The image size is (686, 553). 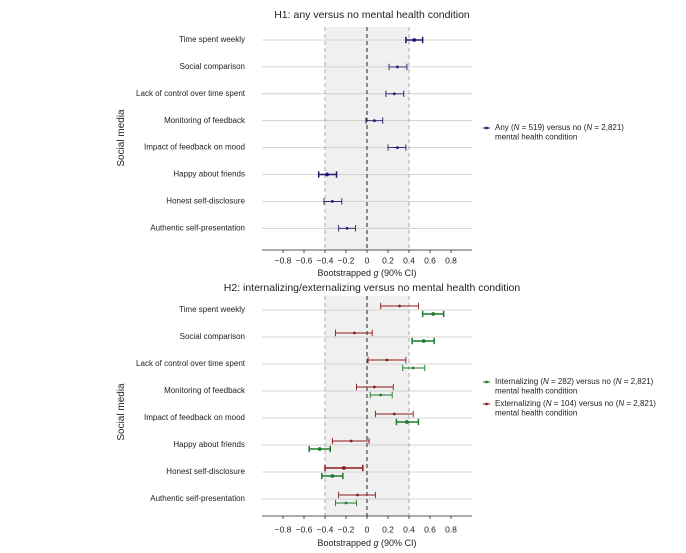 I want to click on text-run: Any (, so click(x=504, y=127).